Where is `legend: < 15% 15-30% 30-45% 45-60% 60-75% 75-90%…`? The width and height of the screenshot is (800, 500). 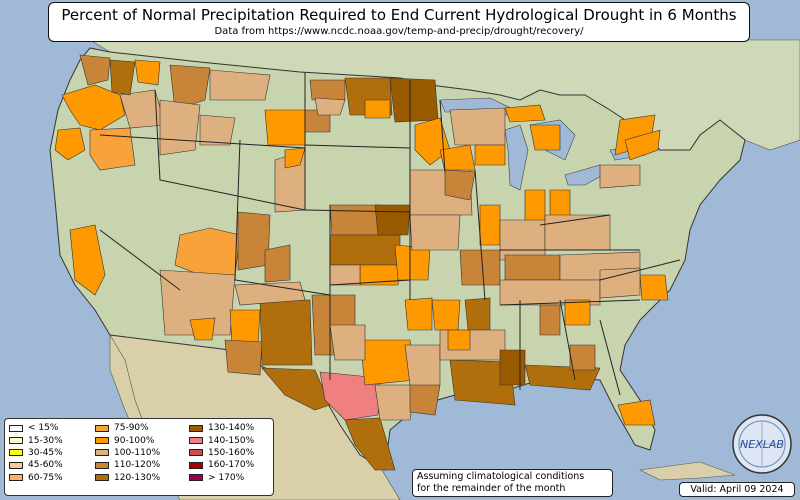
legend: < 15% 15-30% 30-45% 45-60% 60-75% 75-90%… is located at coordinates (139, 457).